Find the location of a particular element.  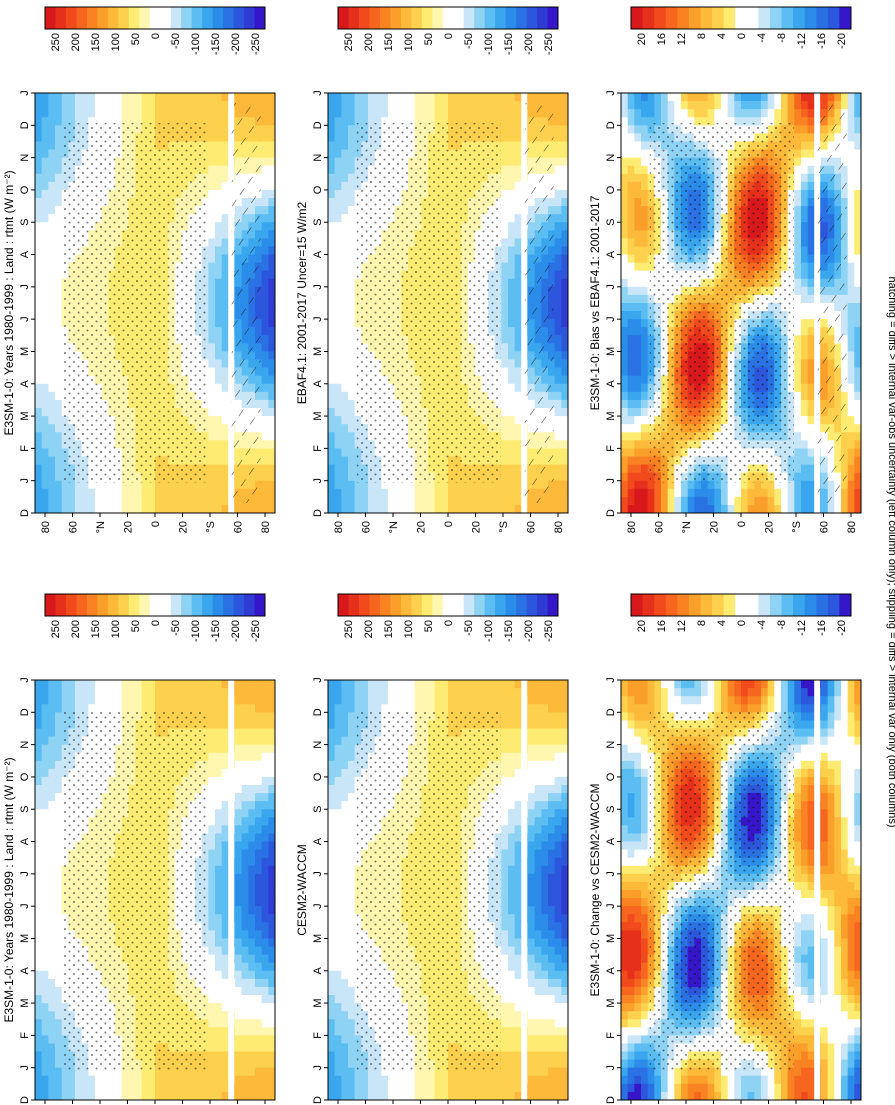

x-tick-label: F is located at coordinates (25, 448).